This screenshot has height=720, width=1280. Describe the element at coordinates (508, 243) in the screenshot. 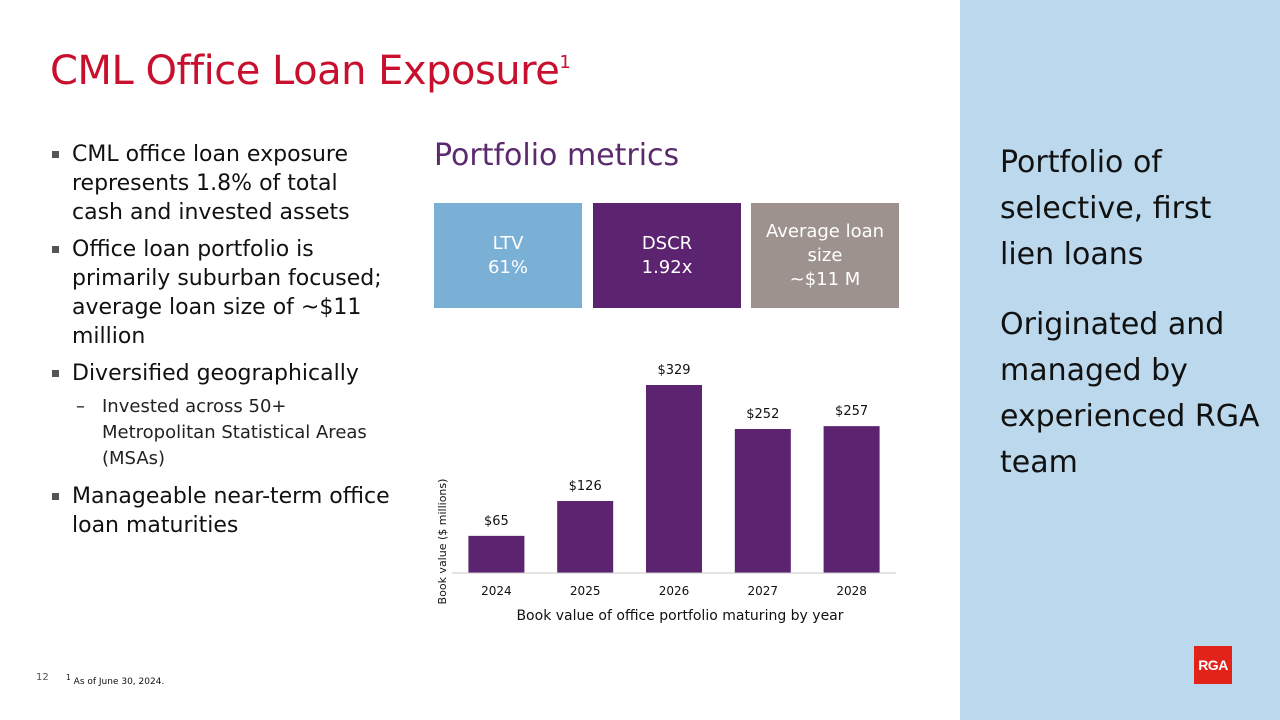

I see `metric-ltv-label: LTV` at that location.